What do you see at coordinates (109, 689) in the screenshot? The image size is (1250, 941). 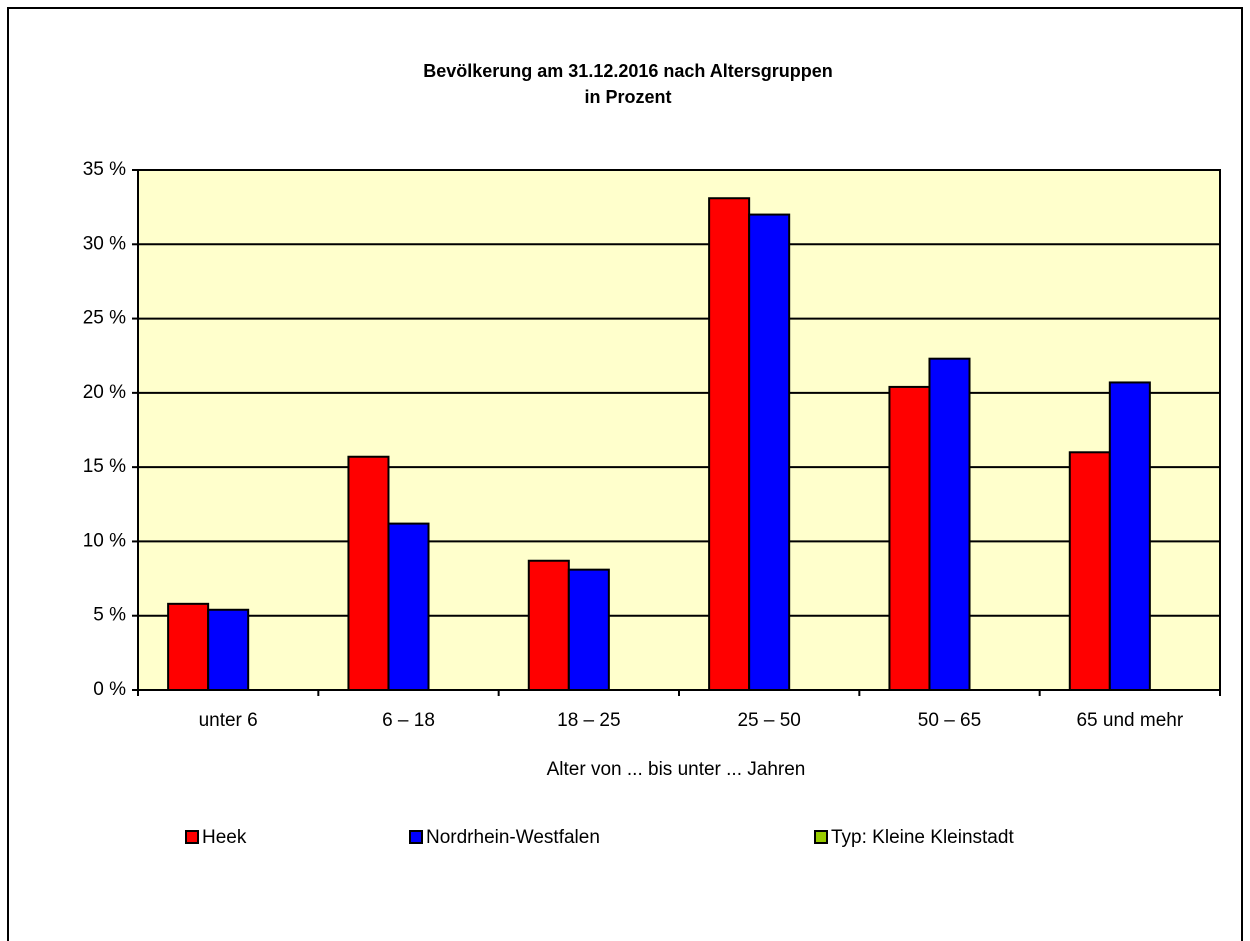 I see `y-tick-label: 0 %` at bounding box center [109, 689].